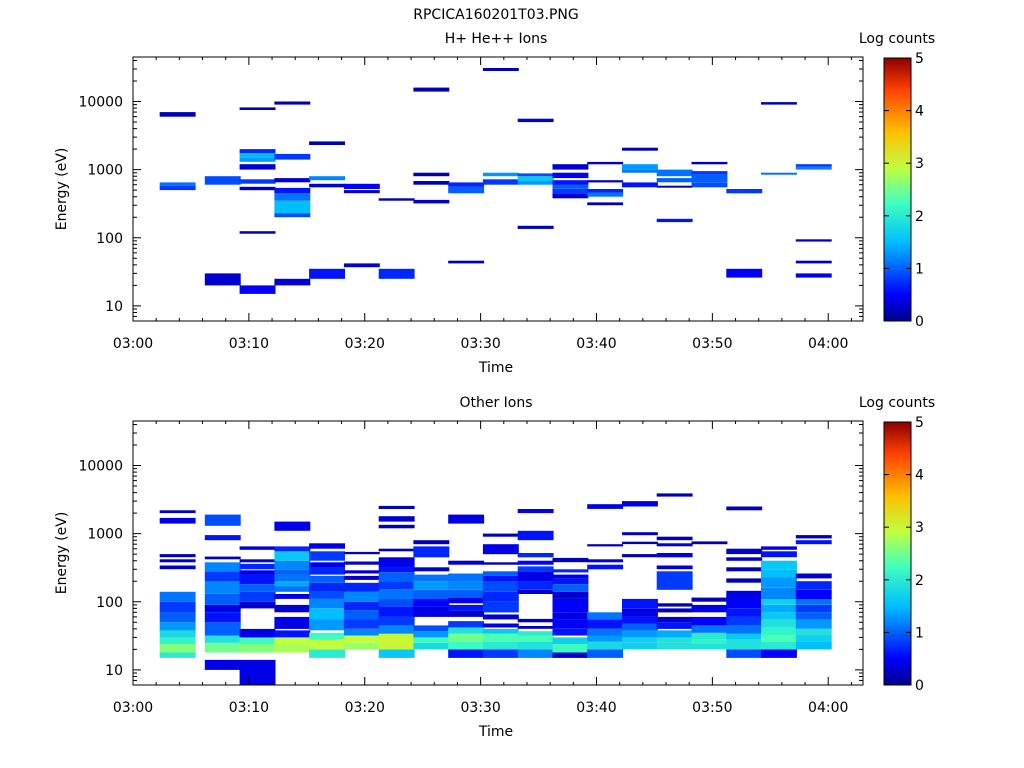 The image size is (1024, 768). I want to click on colorbar-tick-label: 4, so click(919, 476).